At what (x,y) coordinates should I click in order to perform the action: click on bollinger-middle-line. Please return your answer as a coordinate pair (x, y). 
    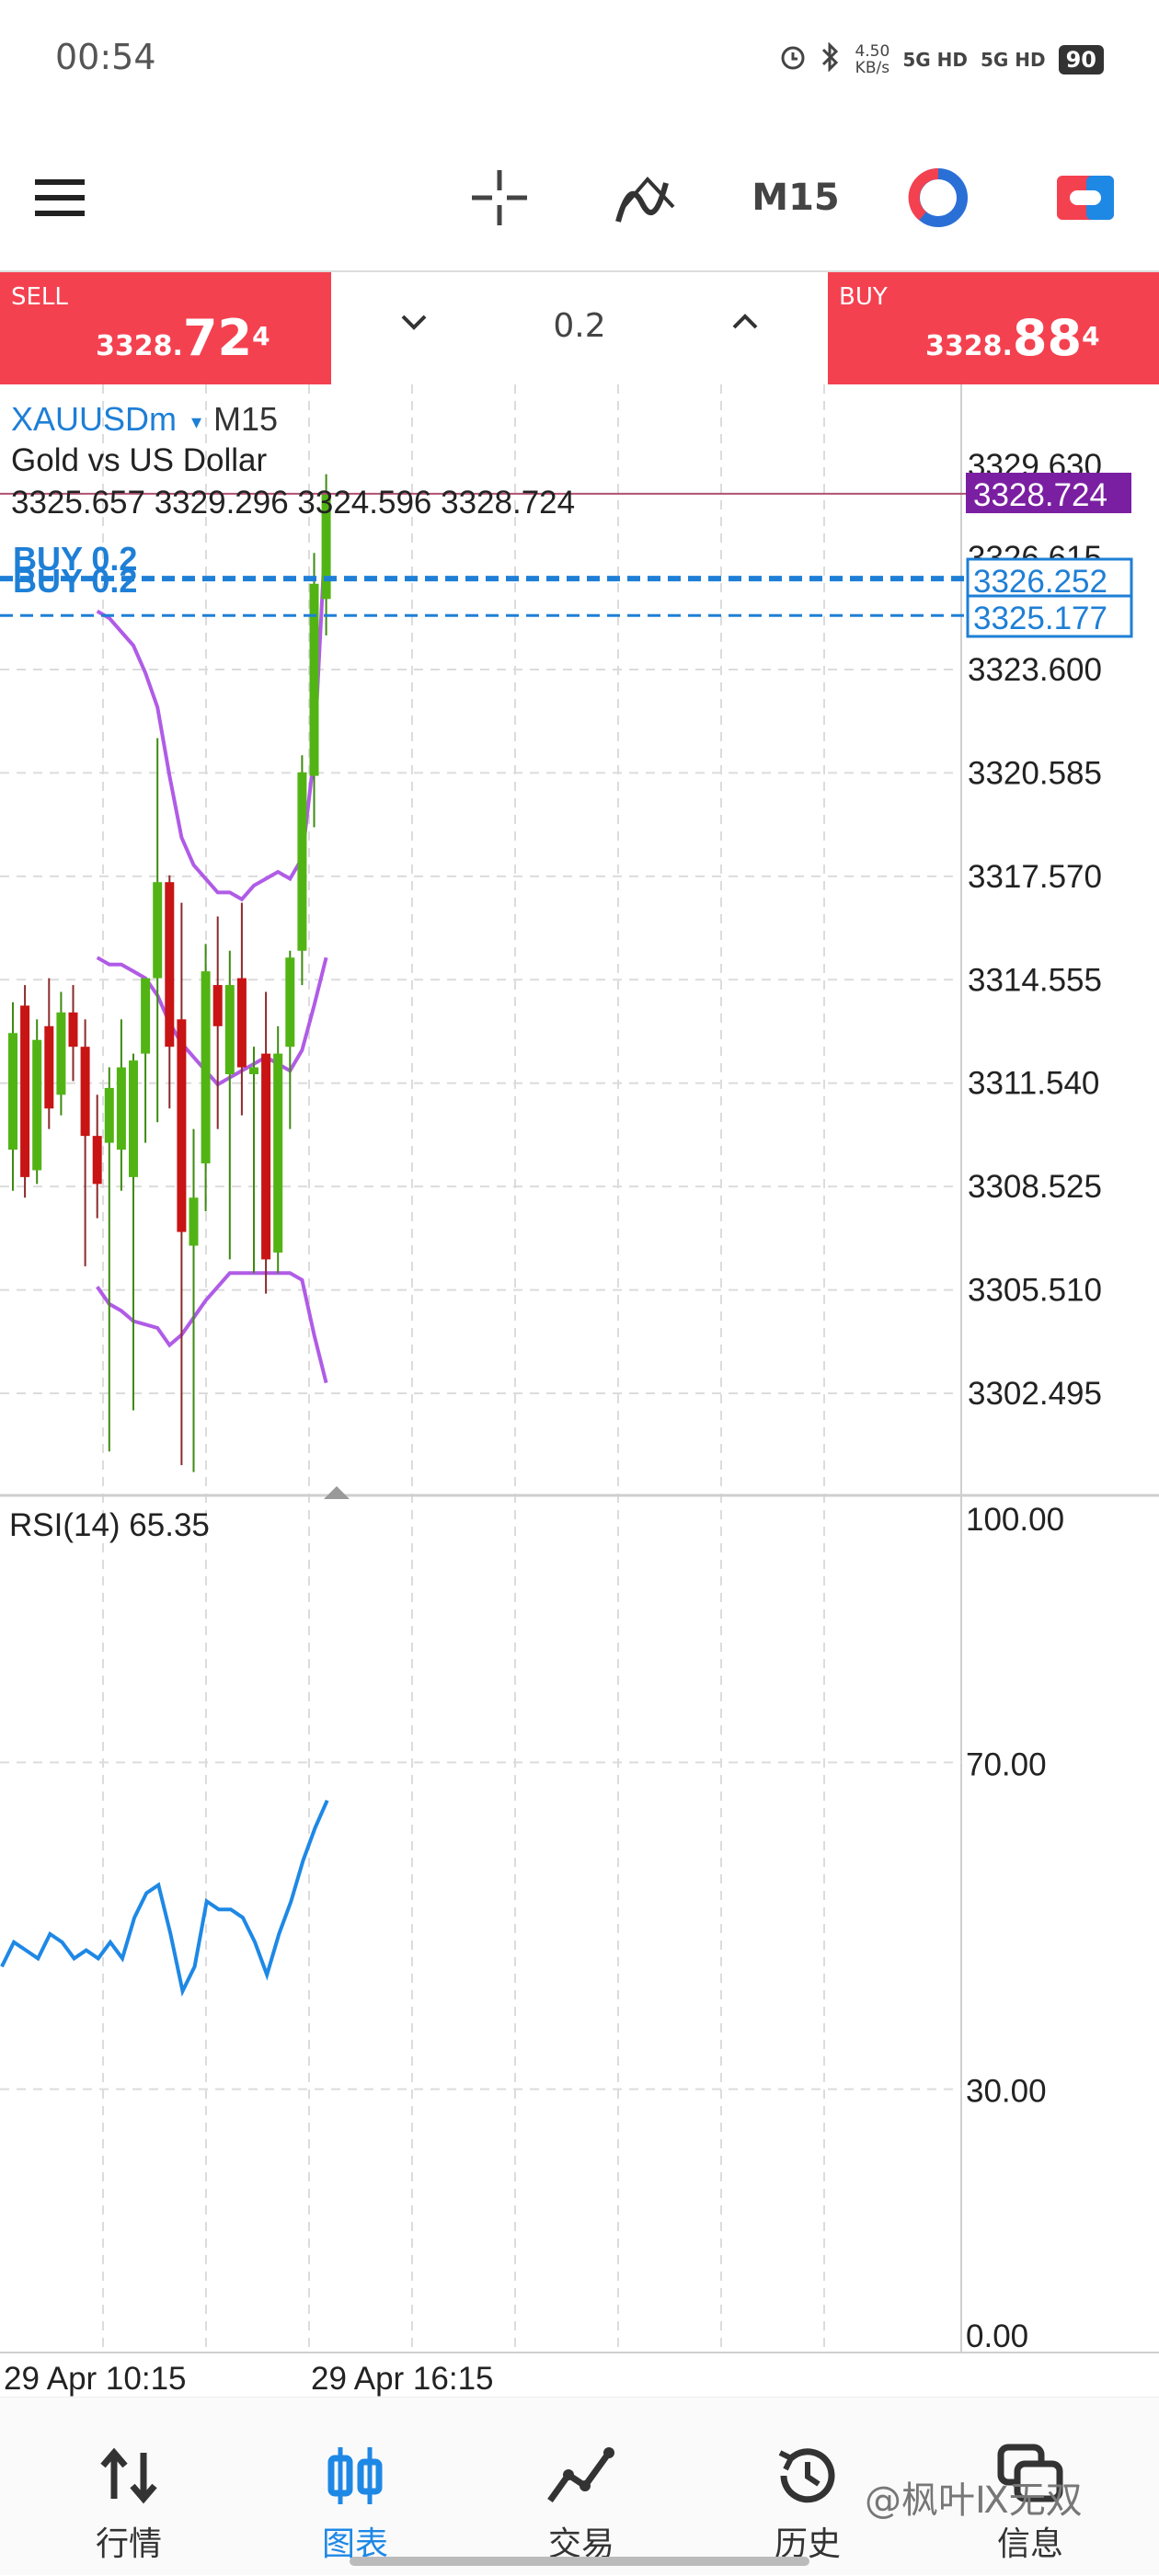
    Looking at the image, I should click on (212, 1021).